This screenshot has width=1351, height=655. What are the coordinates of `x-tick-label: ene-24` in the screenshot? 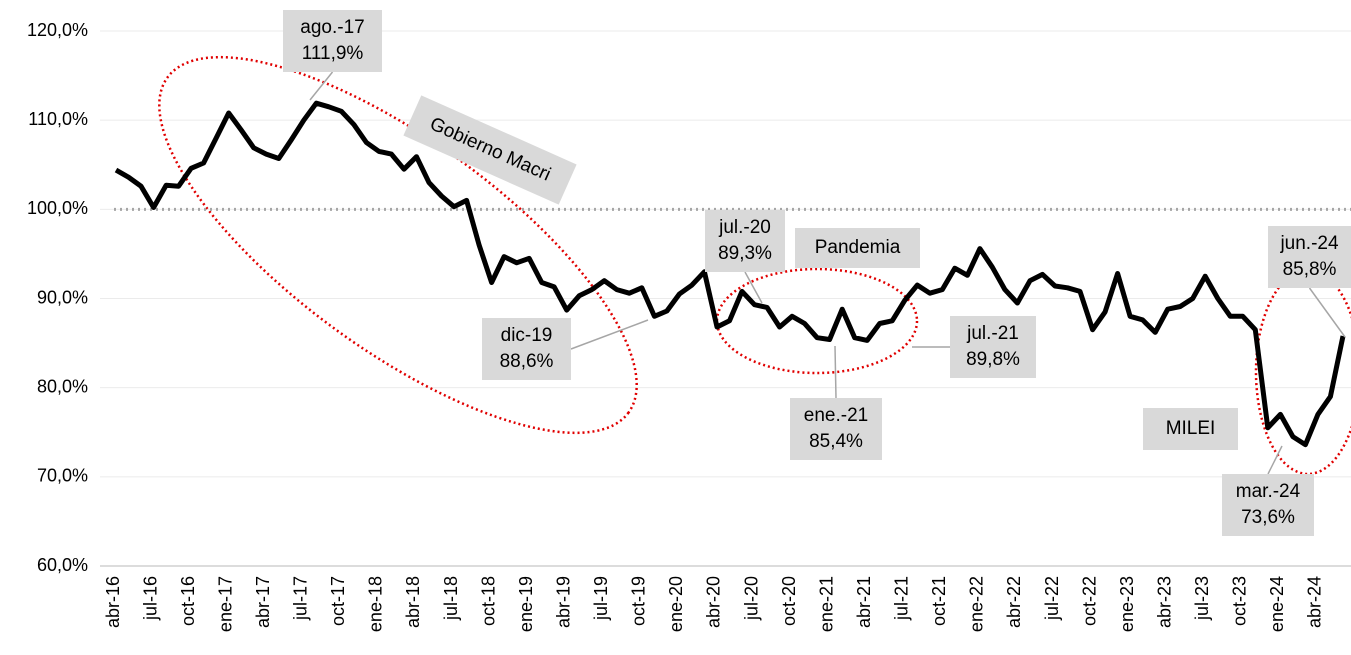 It's located at (1277, 604).